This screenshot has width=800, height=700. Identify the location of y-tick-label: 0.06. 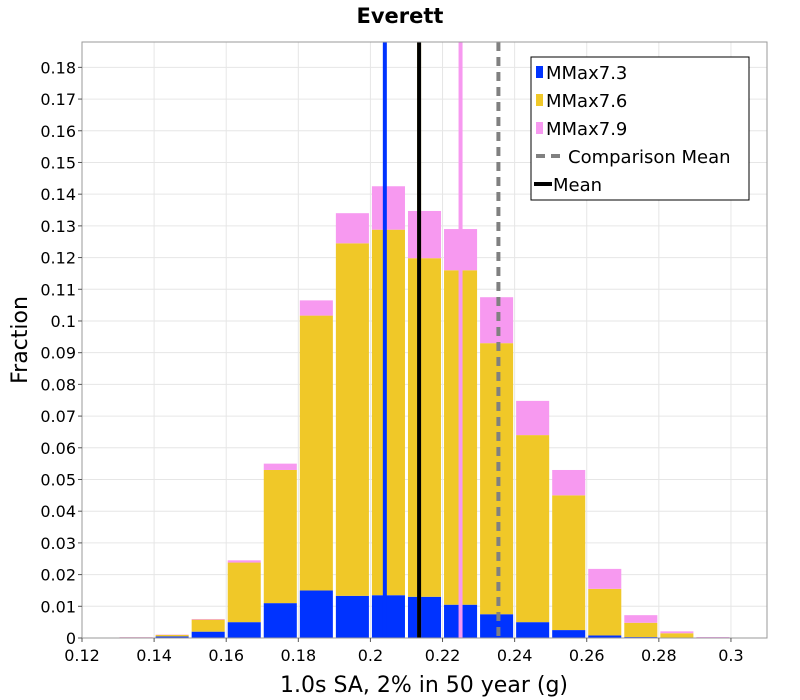
(58, 448).